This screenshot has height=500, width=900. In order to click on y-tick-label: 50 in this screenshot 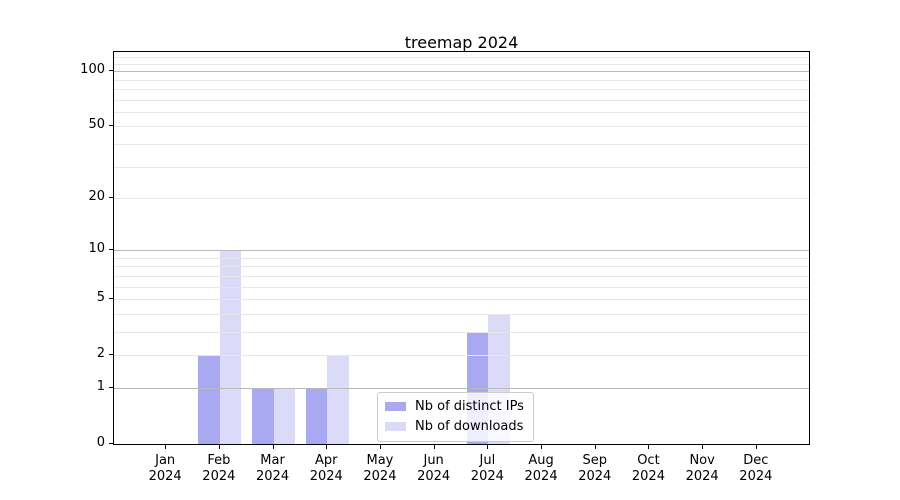, I will do `click(96, 125)`.